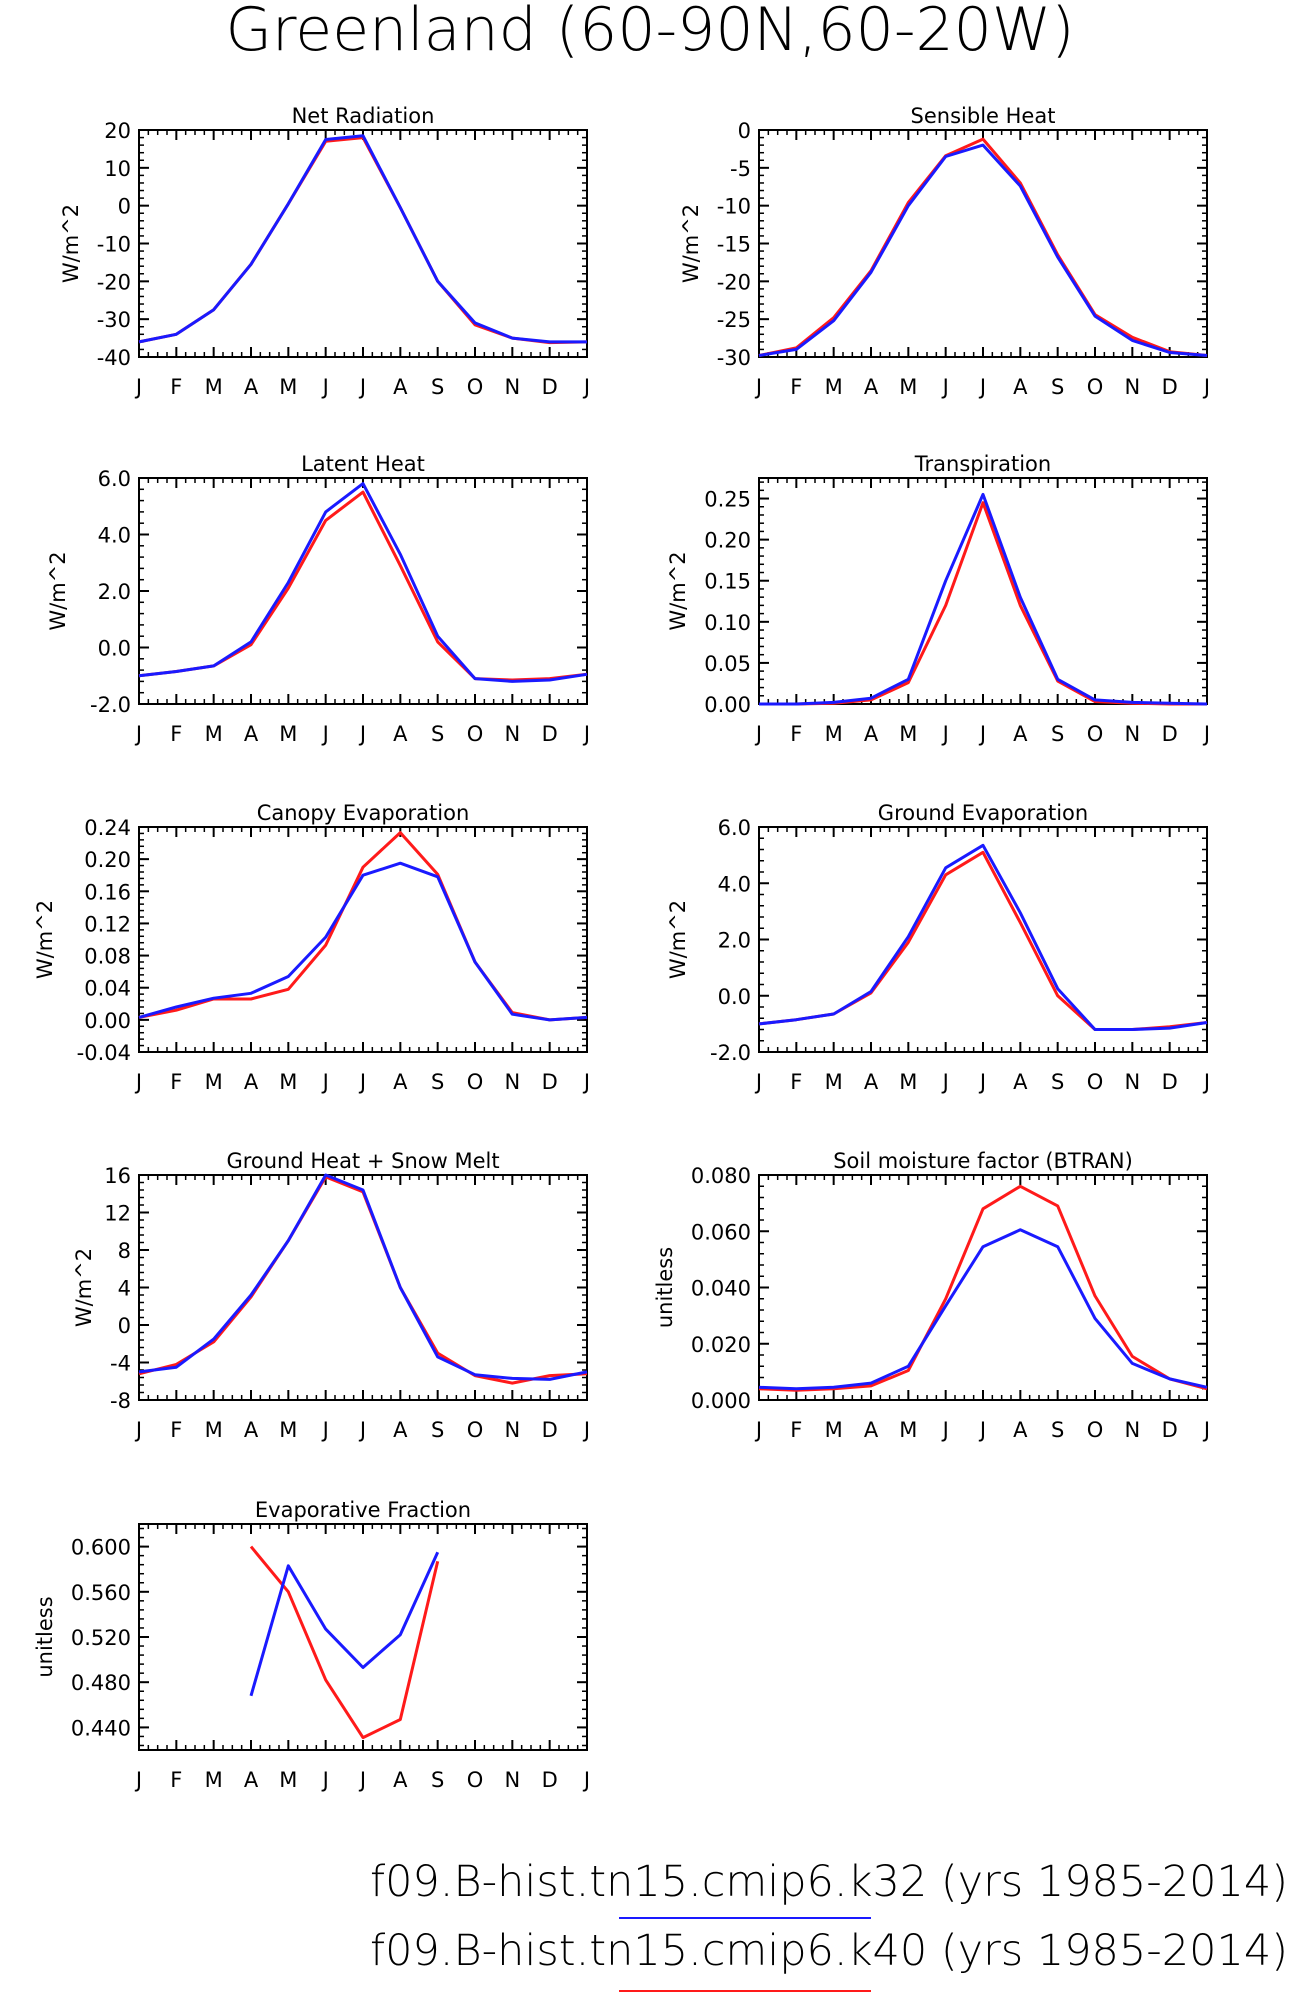  Describe the element at coordinates (983, 940) in the screenshot. I see `panel-ground-evaporation-series-k40-line` at that location.